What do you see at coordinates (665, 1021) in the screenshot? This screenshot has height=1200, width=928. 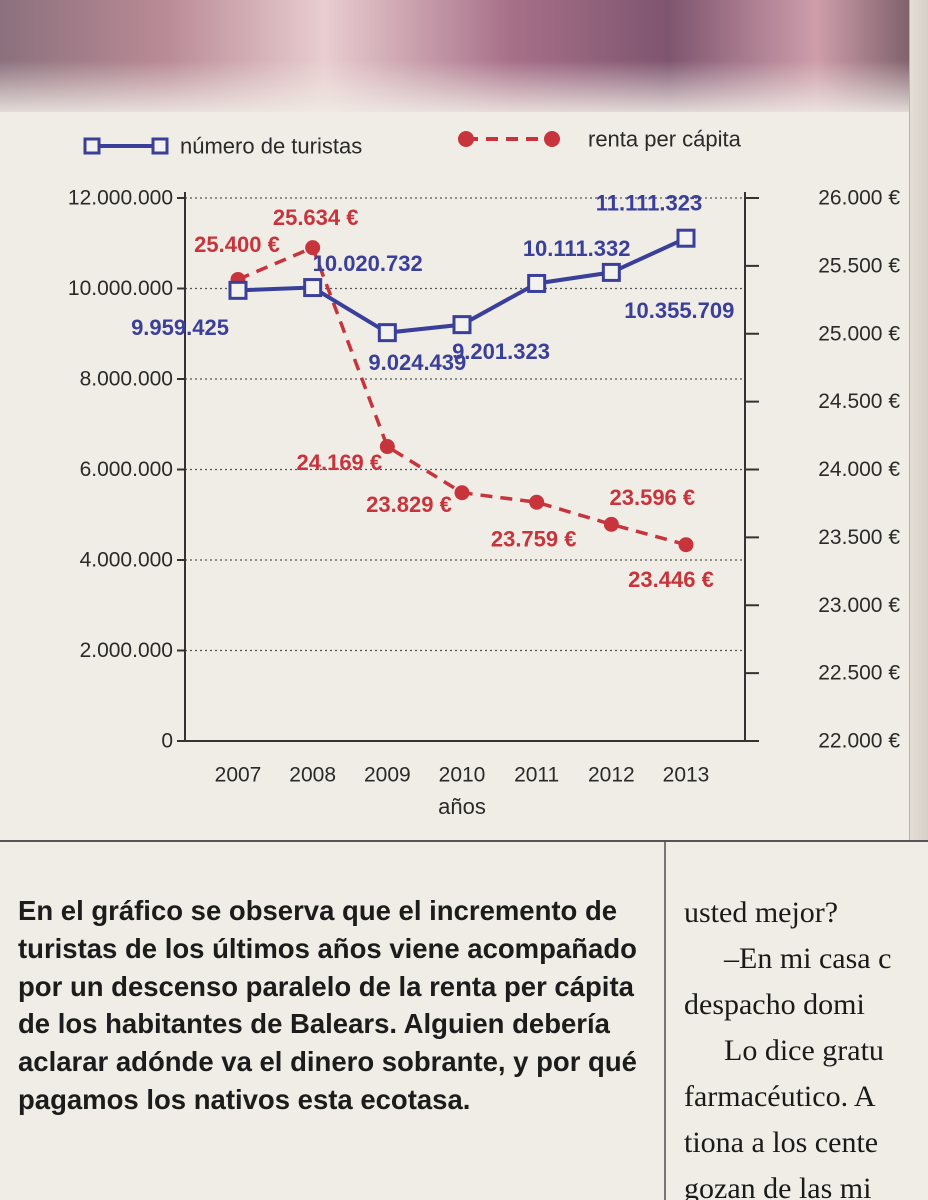 I see `column-divider` at bounding box center [665, 1021].